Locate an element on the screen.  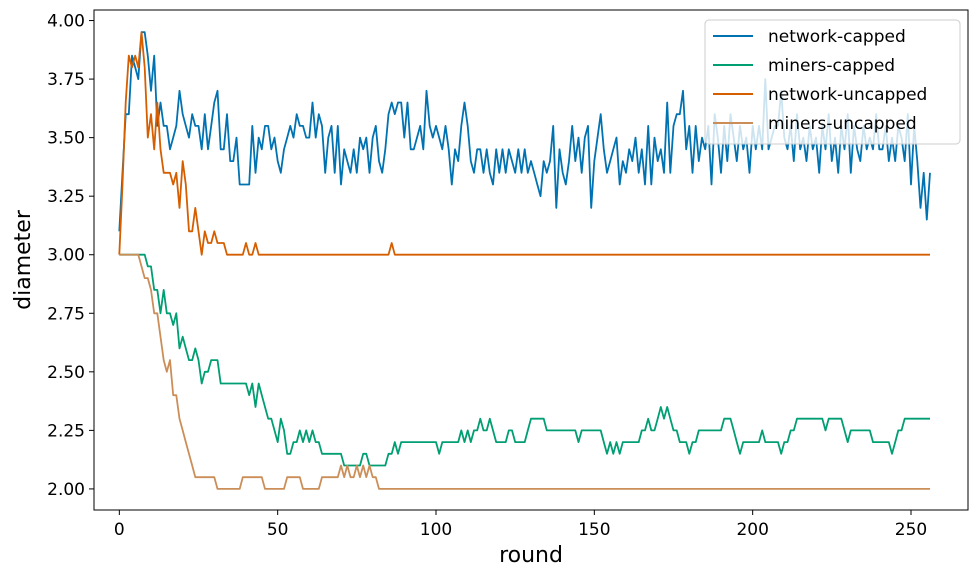
y-tick-label: 2.75 is located at coordinates (66, 314).